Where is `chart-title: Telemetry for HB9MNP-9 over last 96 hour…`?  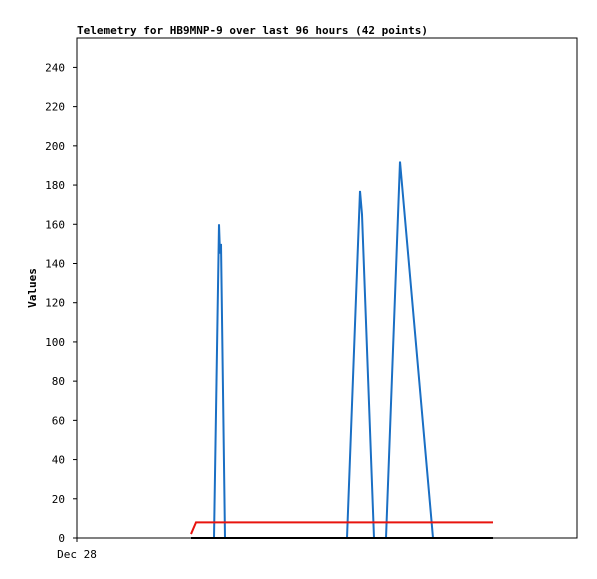
chart-title: Telemetry for HB9MNP-9 over last 96 hour… is located at coordinates (252, 30).